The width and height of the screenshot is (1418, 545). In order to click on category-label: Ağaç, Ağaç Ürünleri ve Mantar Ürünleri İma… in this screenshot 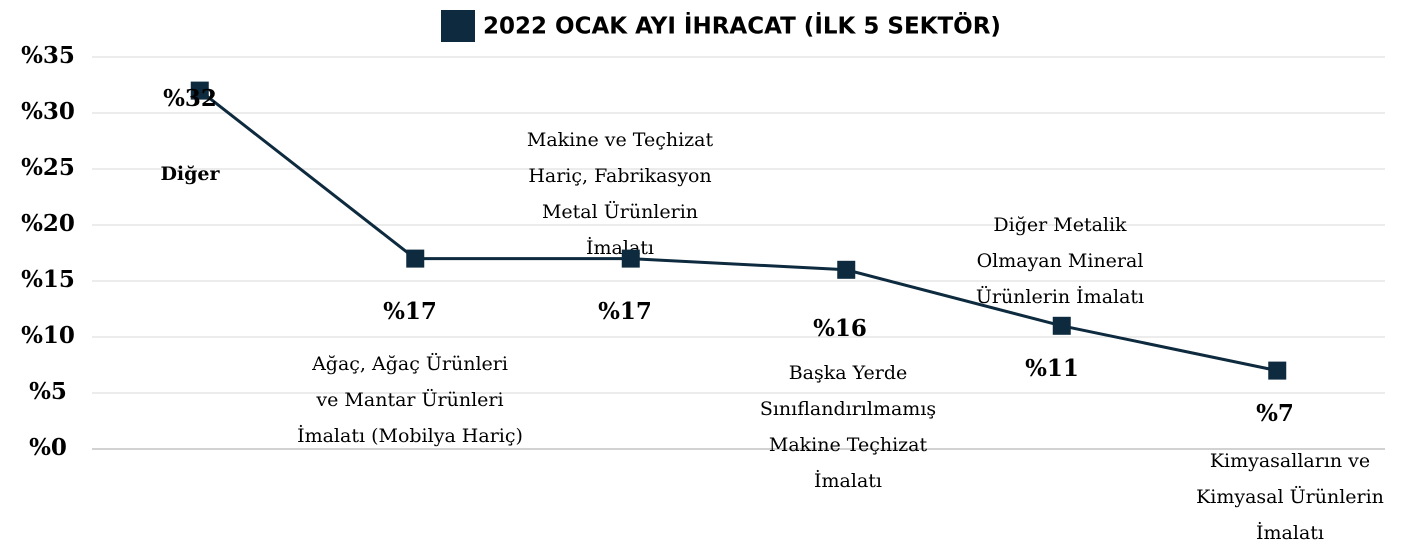, I will do `click(410, 399)`.